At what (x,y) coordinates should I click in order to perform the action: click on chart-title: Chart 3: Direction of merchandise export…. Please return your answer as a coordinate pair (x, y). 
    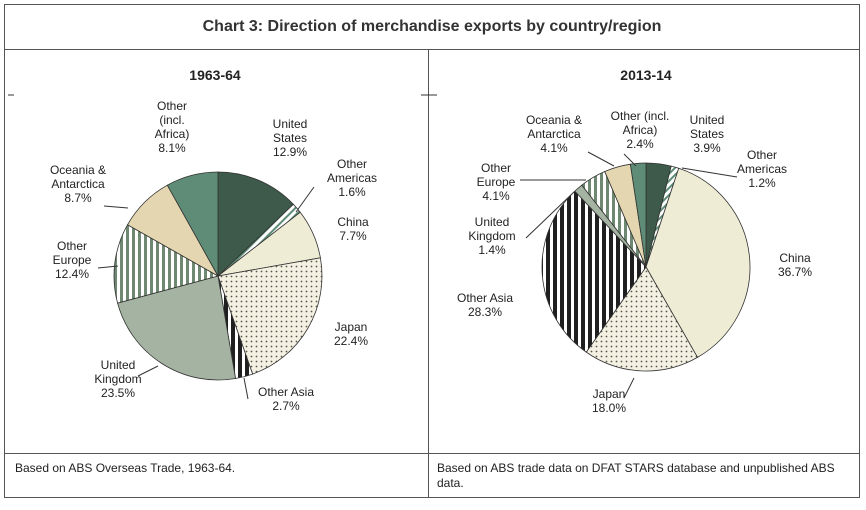
    Looking at the image, I should click on (432, 27).